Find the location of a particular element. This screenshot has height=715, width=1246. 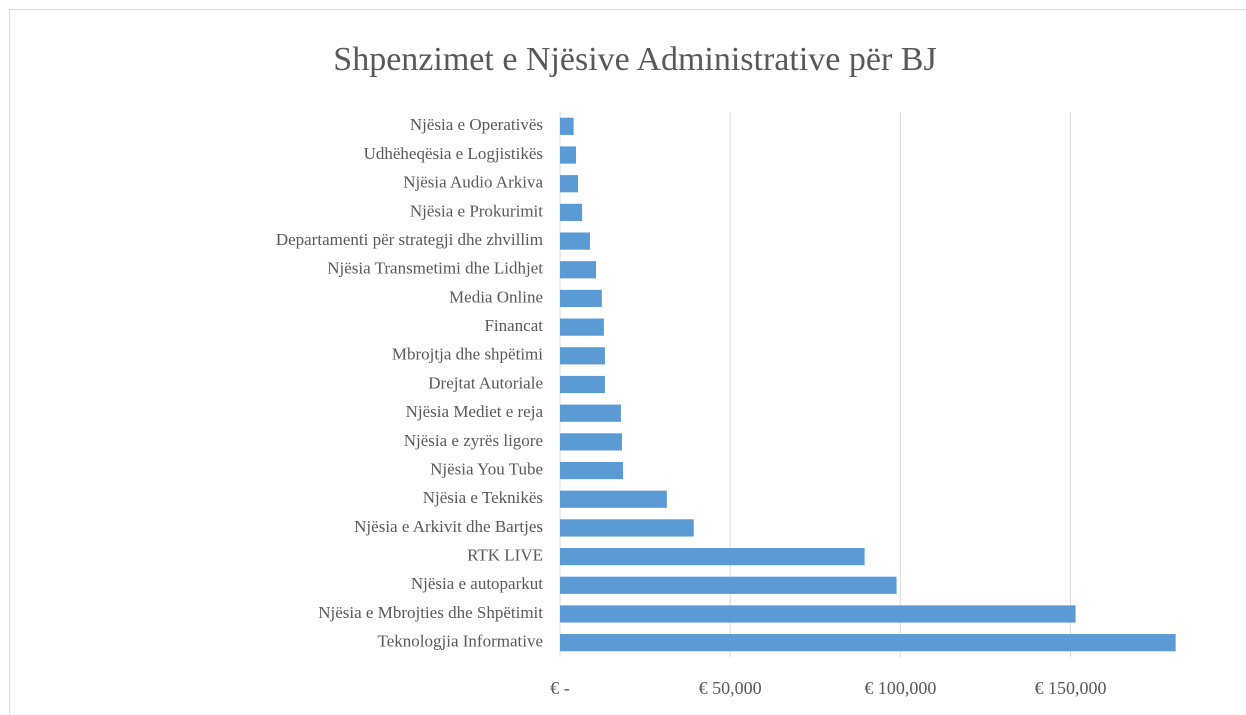

x-tick-label: € - is located at coordinates (560, 688).